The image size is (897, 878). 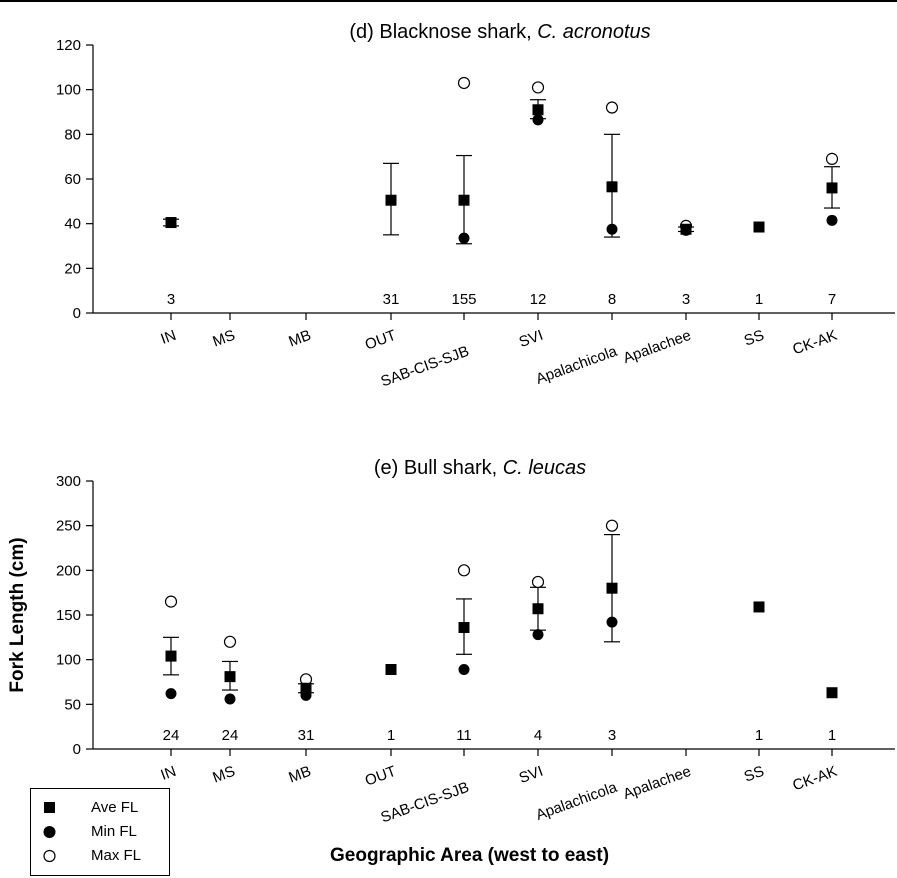 I want to click on chart-title-text: (e) Bull shark,, so click(x=438, y=468).